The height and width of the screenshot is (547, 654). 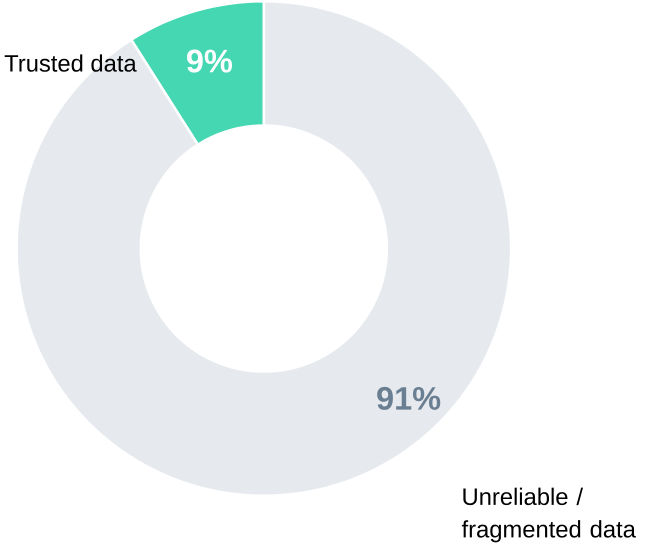 What do you see at coordinates (408, 398) in the screenshot?
I see `data-label: 91%` at bounding box center [408, 398].